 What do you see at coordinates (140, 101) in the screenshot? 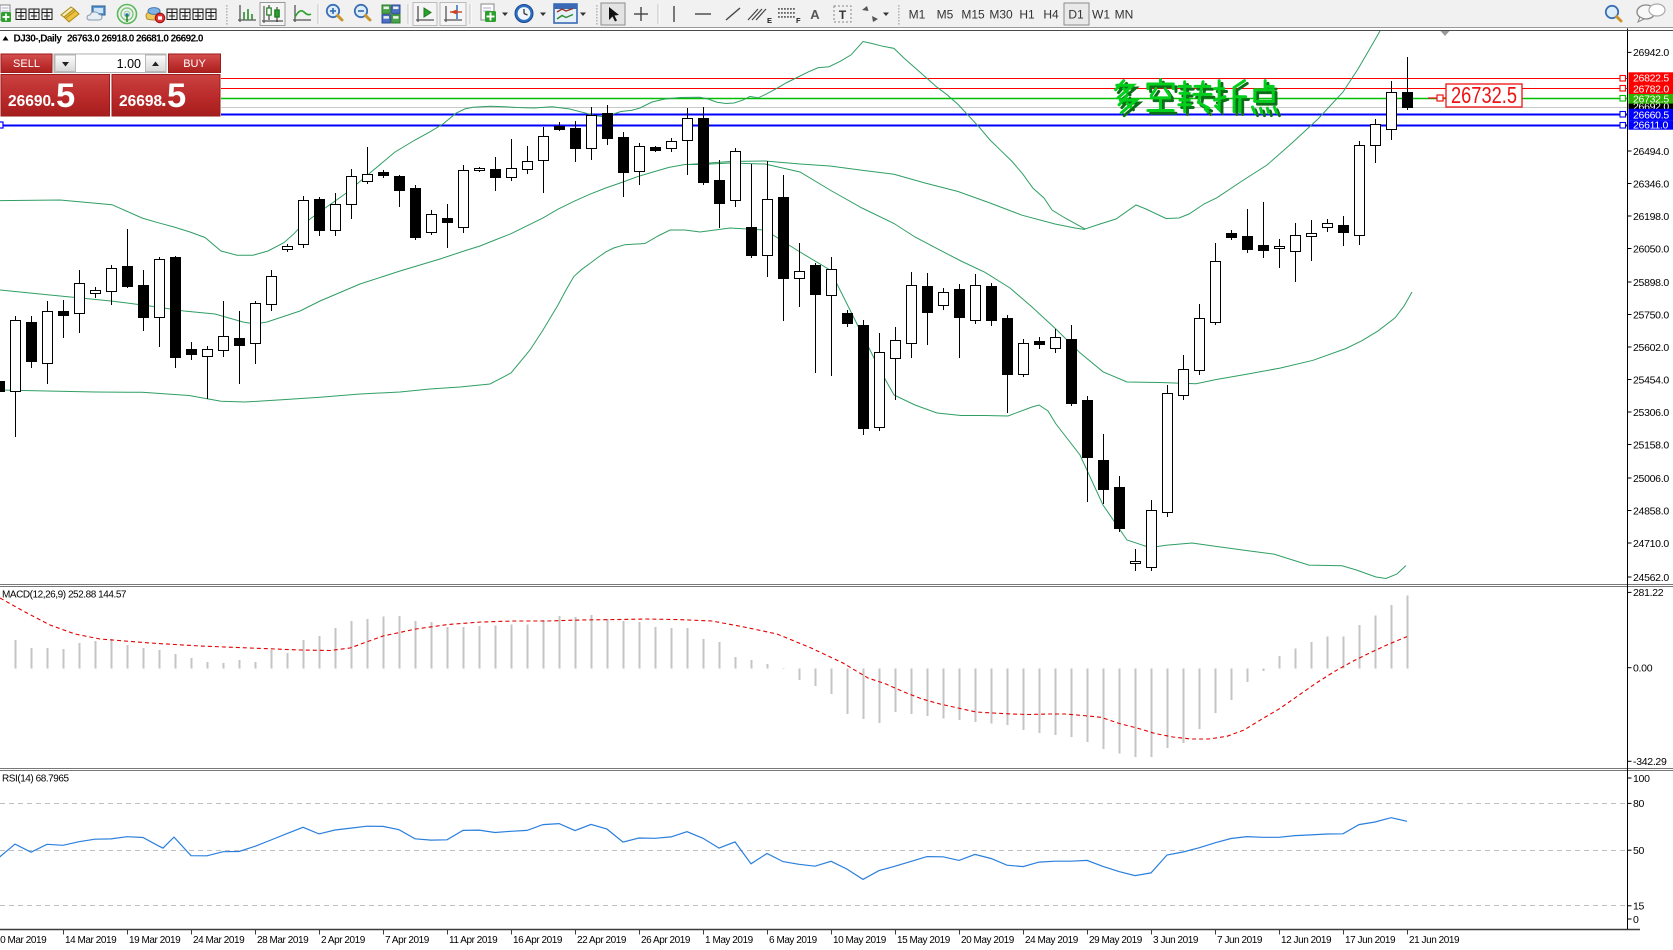
I see `svg-text: 26698` at bounding box center [140, 101].